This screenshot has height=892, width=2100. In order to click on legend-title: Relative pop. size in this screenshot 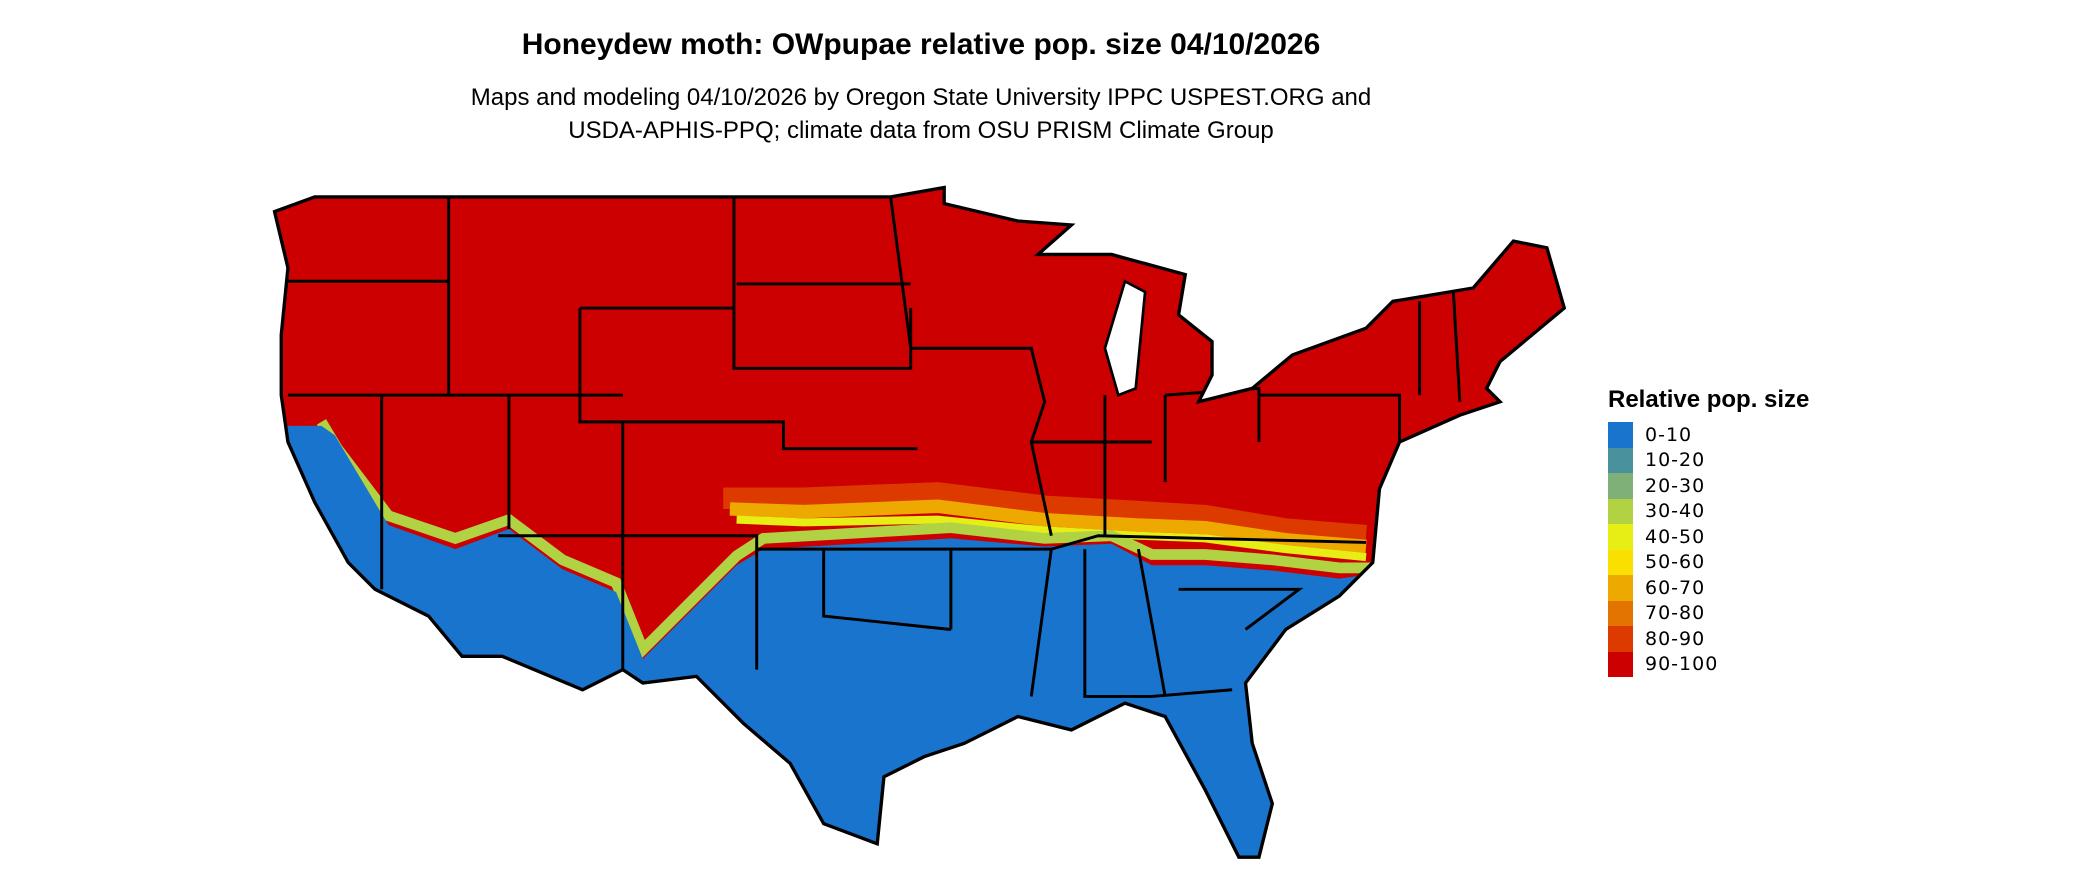, I will do `click(1709, 399)`.